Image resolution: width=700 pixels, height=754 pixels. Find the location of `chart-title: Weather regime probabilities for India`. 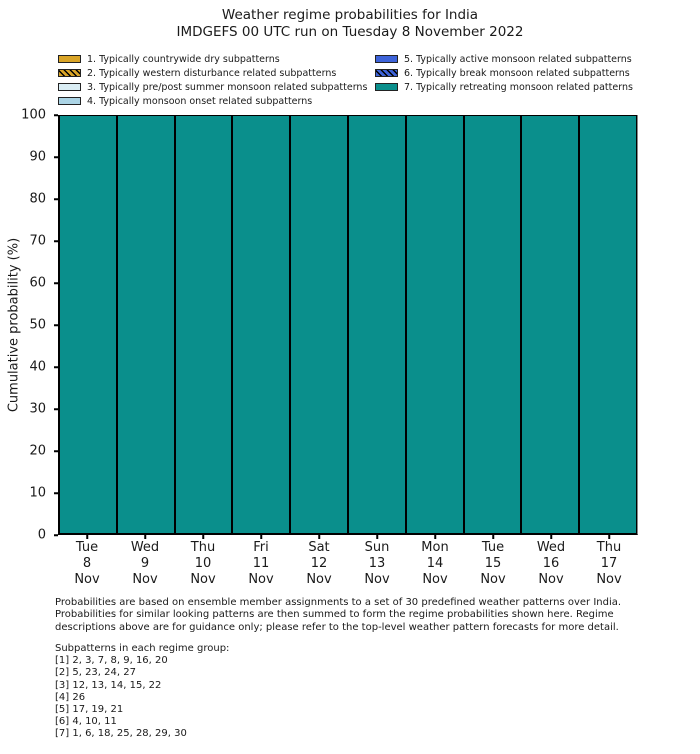

chart-title: Weather regime probabilities for India is located at coordinates (350, 15).